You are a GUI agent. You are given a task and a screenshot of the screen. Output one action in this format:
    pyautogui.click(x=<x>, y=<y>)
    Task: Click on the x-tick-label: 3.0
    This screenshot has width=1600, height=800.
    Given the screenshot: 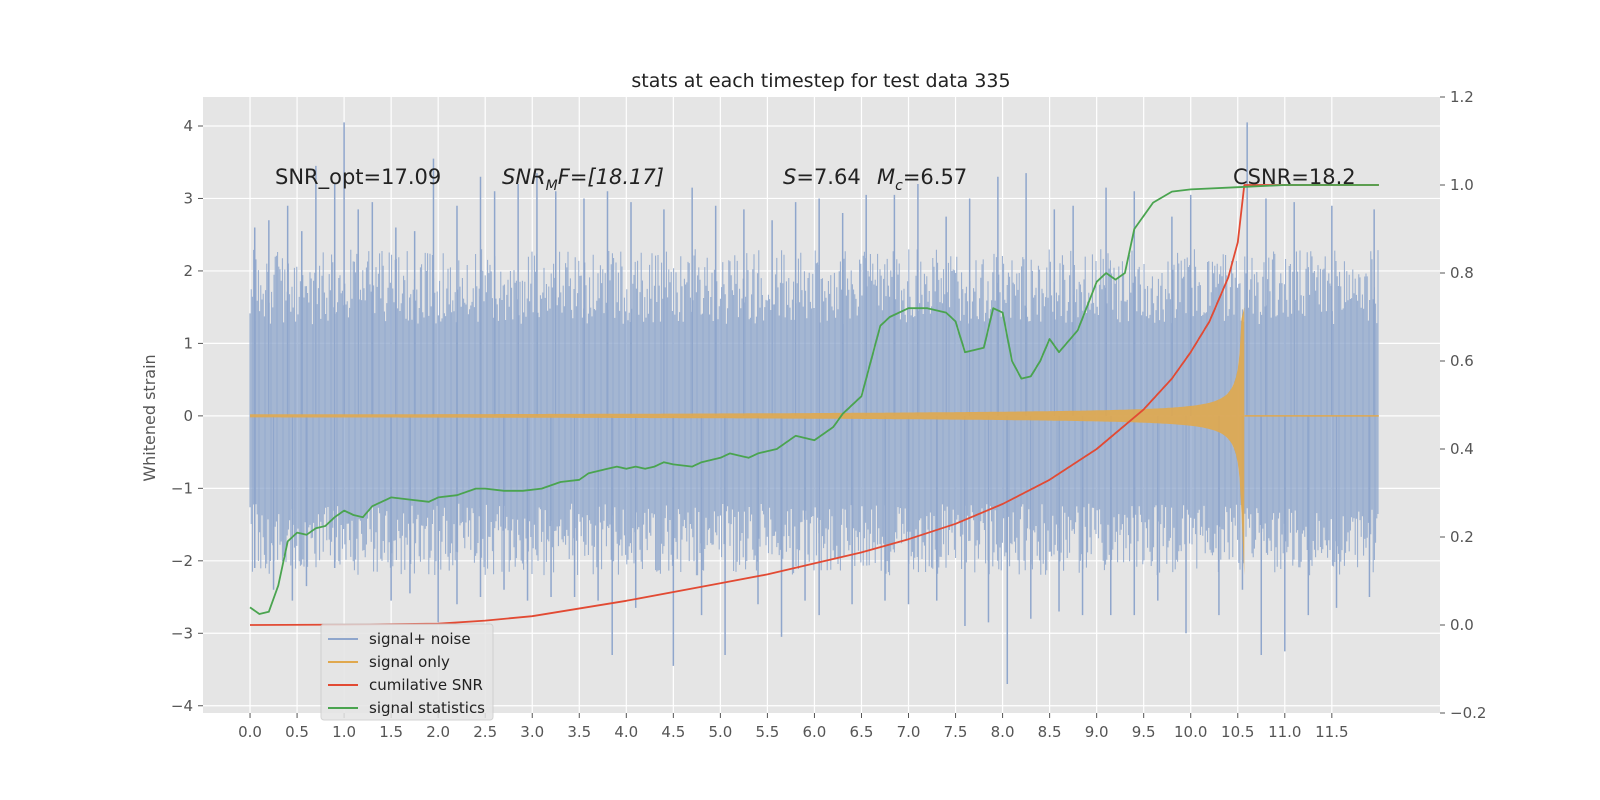 What is the action you would take?
    pyautogui.click(x=532, y=732)
    